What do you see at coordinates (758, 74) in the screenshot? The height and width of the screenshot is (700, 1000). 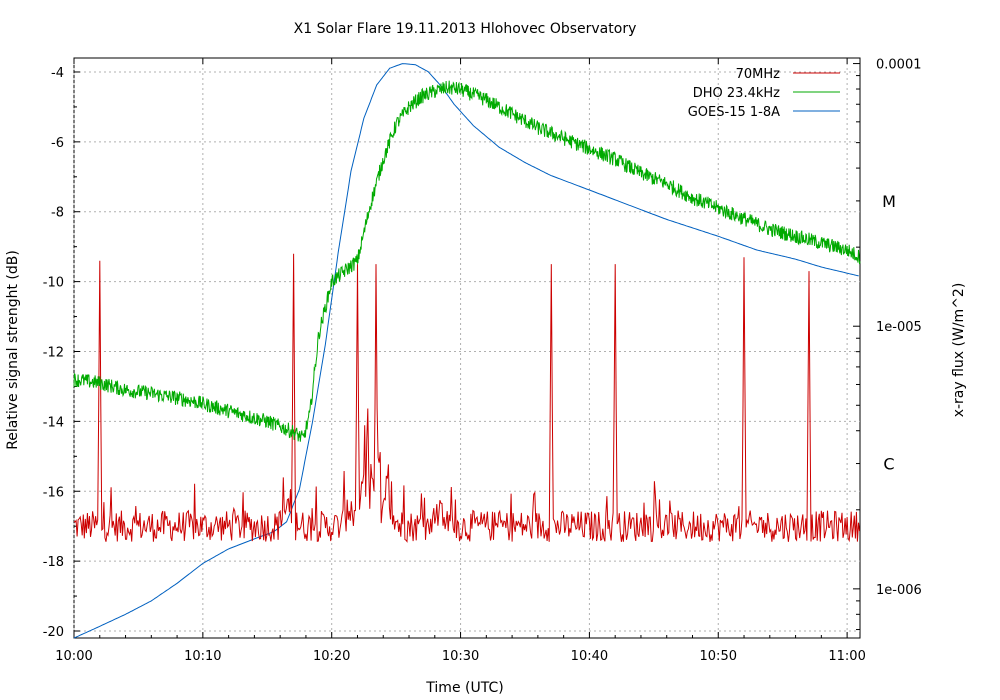 I see `legend-label: 70MHz` at bounding box center [758, 74].